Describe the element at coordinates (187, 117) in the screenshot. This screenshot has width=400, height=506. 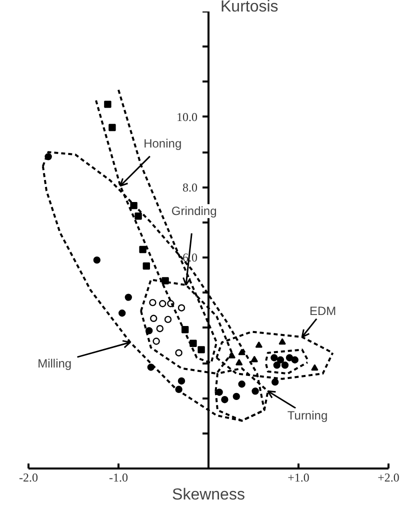
I see `y-tick-label: 10.0` at that location.